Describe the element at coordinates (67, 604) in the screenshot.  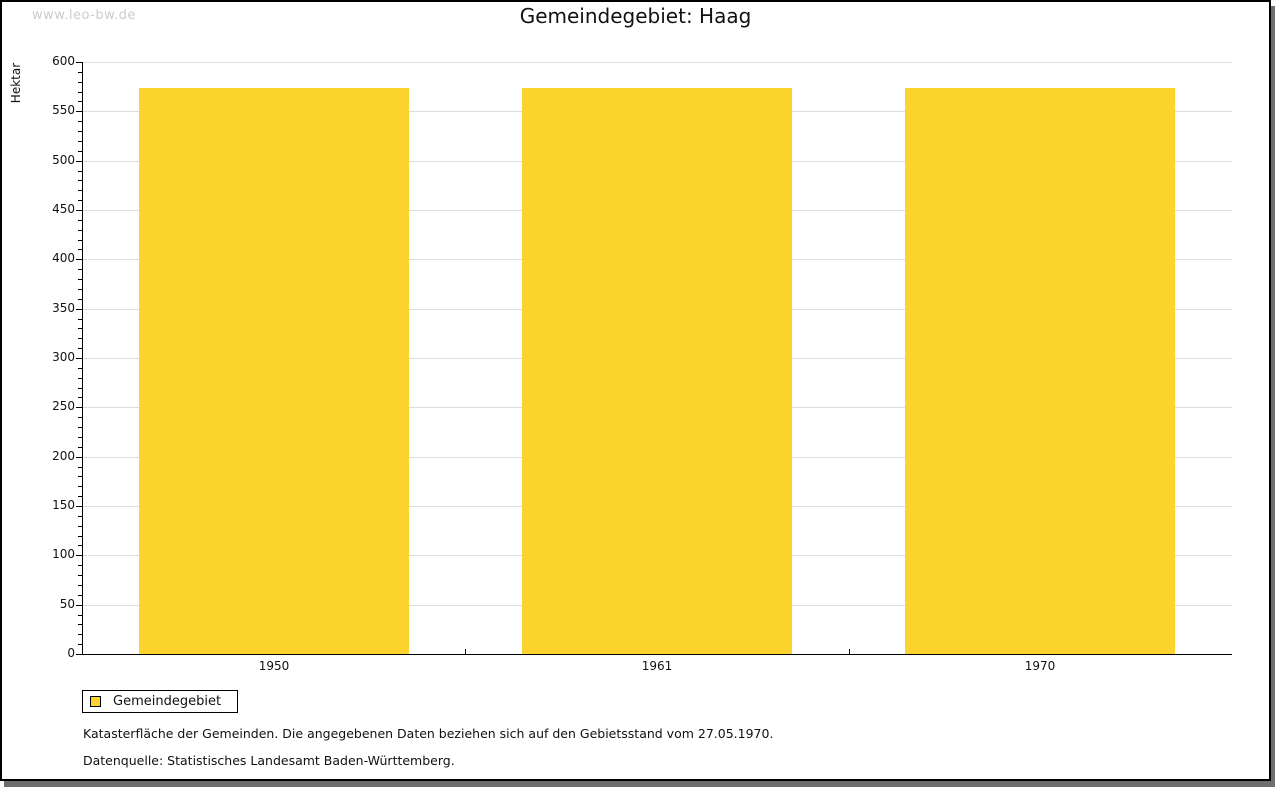
I see `y-tick-label: 50` at that location.